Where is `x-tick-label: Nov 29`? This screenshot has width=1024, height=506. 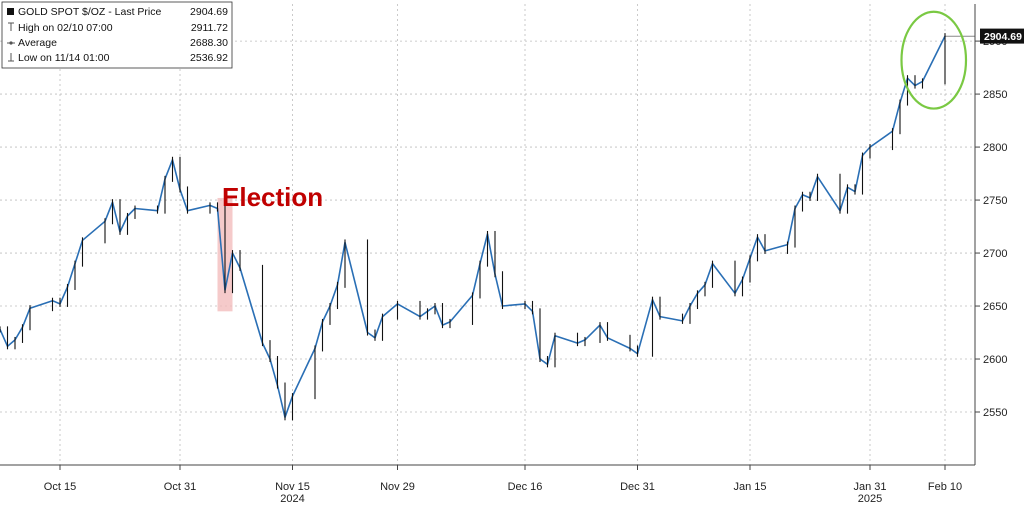
x-tick-label: Nov 29 is located at coordinates (397, 487).